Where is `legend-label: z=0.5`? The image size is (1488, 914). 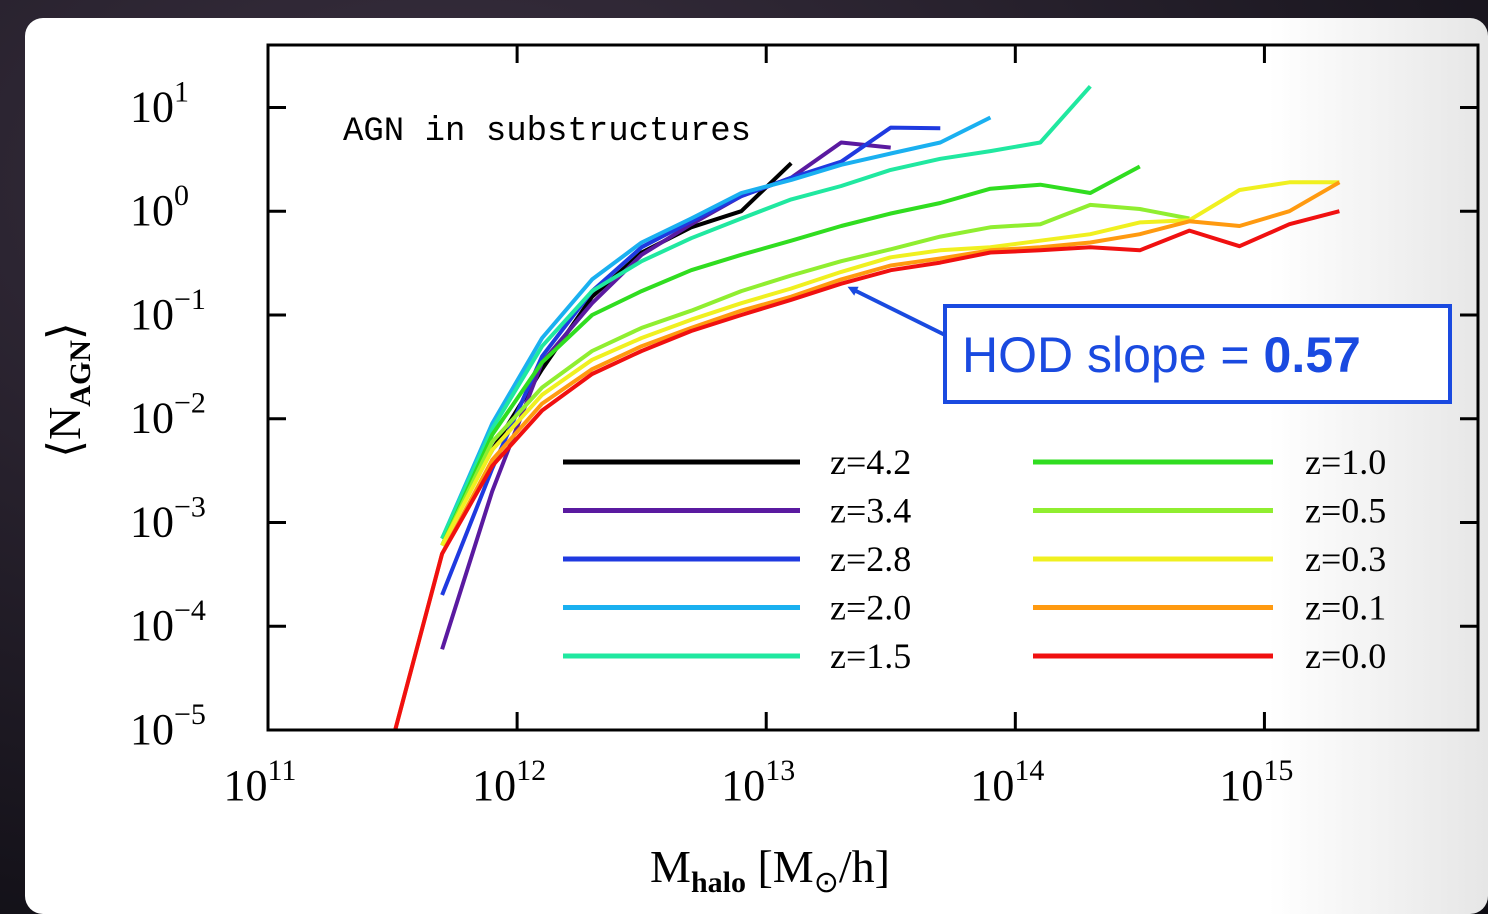 legend-label: z=0.5 is located at coordinates (1345, 511).